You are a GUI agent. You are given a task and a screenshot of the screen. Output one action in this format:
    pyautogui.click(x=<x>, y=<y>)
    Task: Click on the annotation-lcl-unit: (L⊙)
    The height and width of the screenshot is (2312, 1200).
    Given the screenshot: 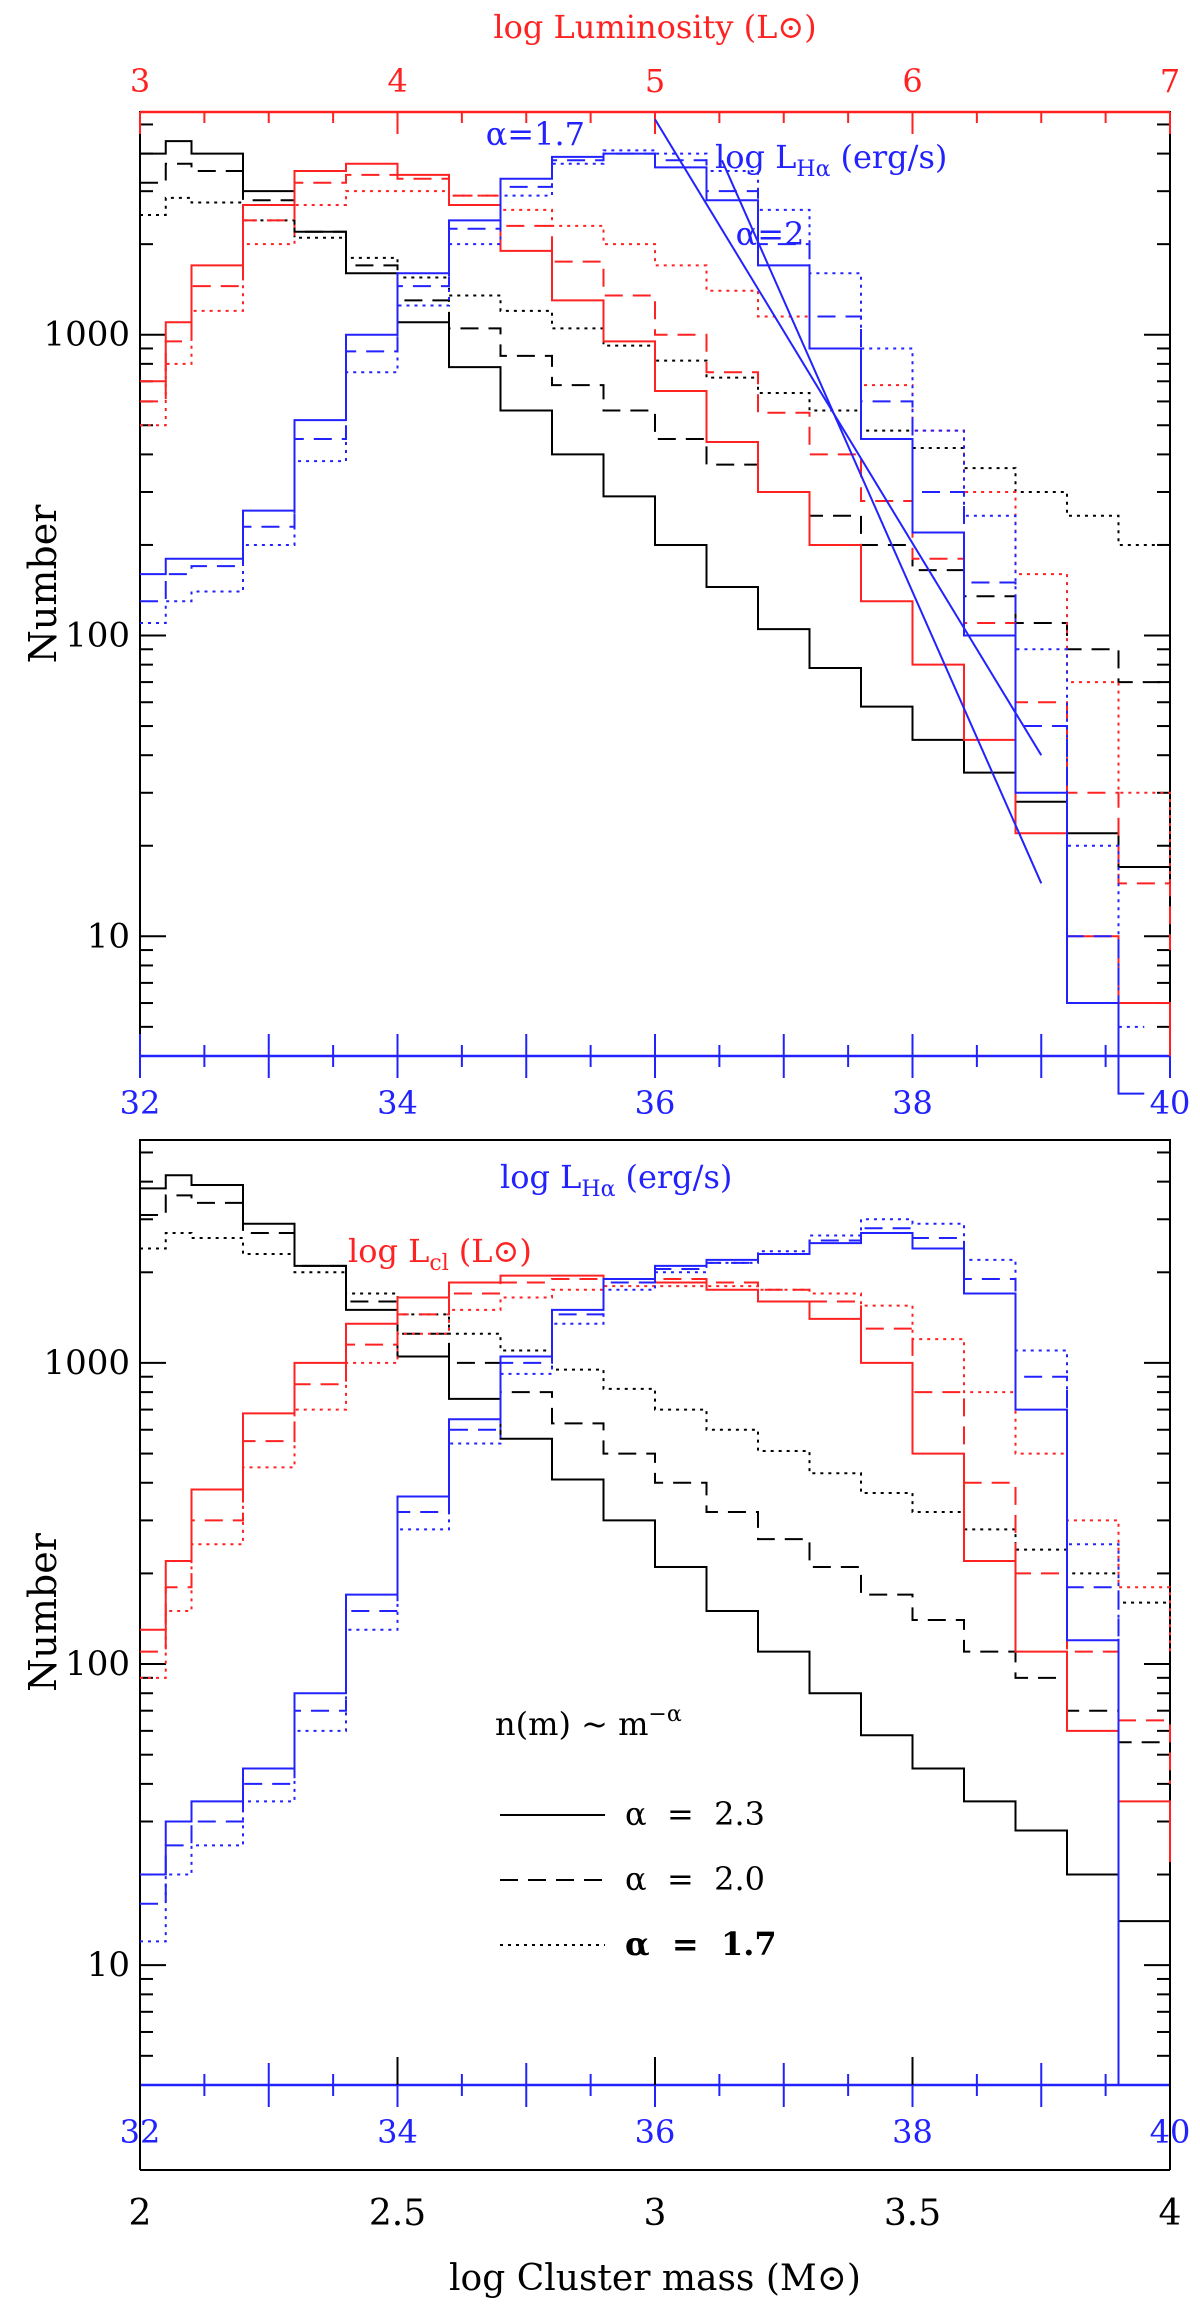 What is the action you would take?
    pyautogui.click(x=495, y=1251)
    